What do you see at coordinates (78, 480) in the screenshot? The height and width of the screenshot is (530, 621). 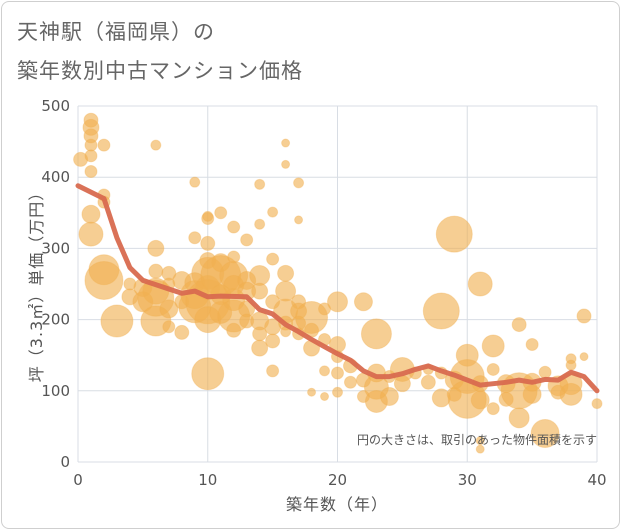 I see `x-tick-label: 0` at bounding box center [78, 480].